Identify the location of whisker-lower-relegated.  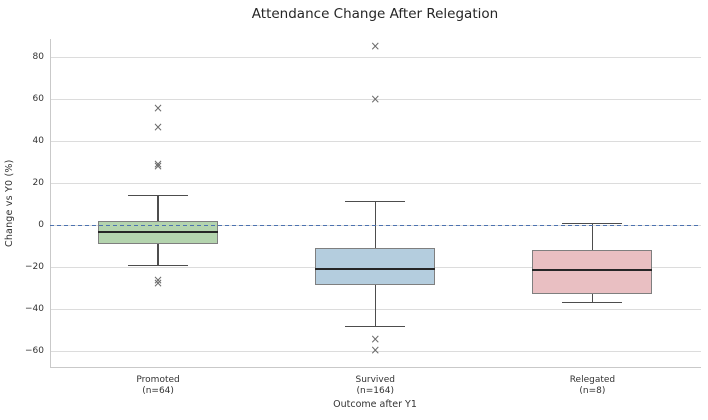
(592, 298).